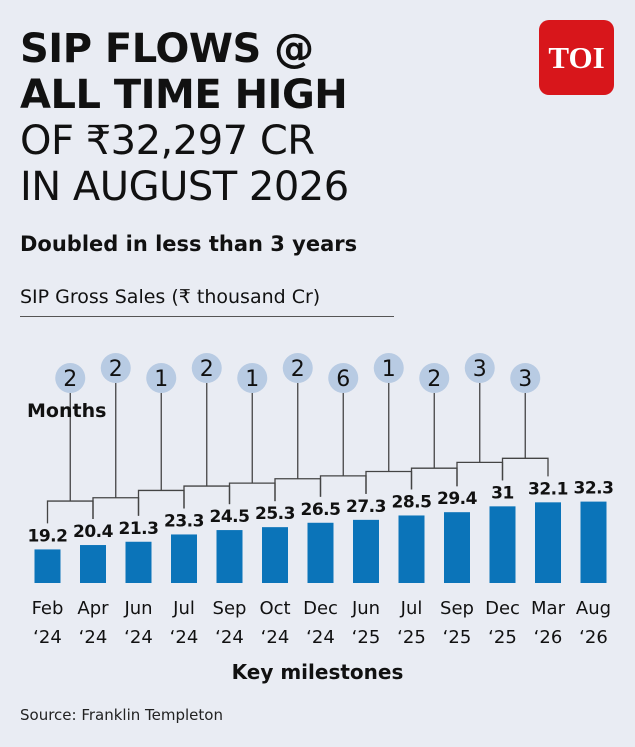  Describe the element at coordinates (121, 715) in the screenshot. I see `source-note: Source: Franklin Templeton` at that location.